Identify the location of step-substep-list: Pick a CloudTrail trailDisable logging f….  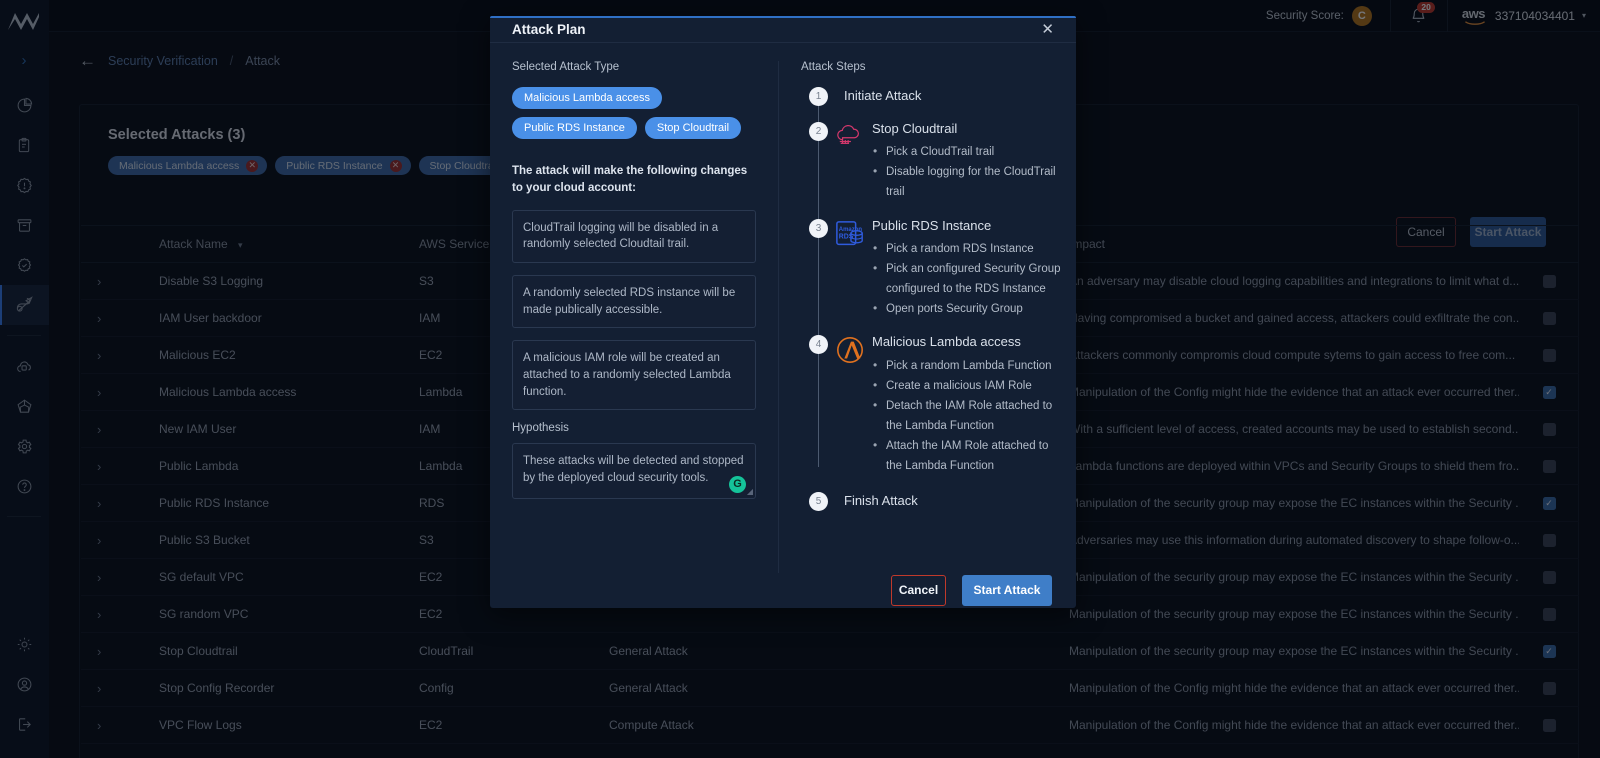
(967, 171).